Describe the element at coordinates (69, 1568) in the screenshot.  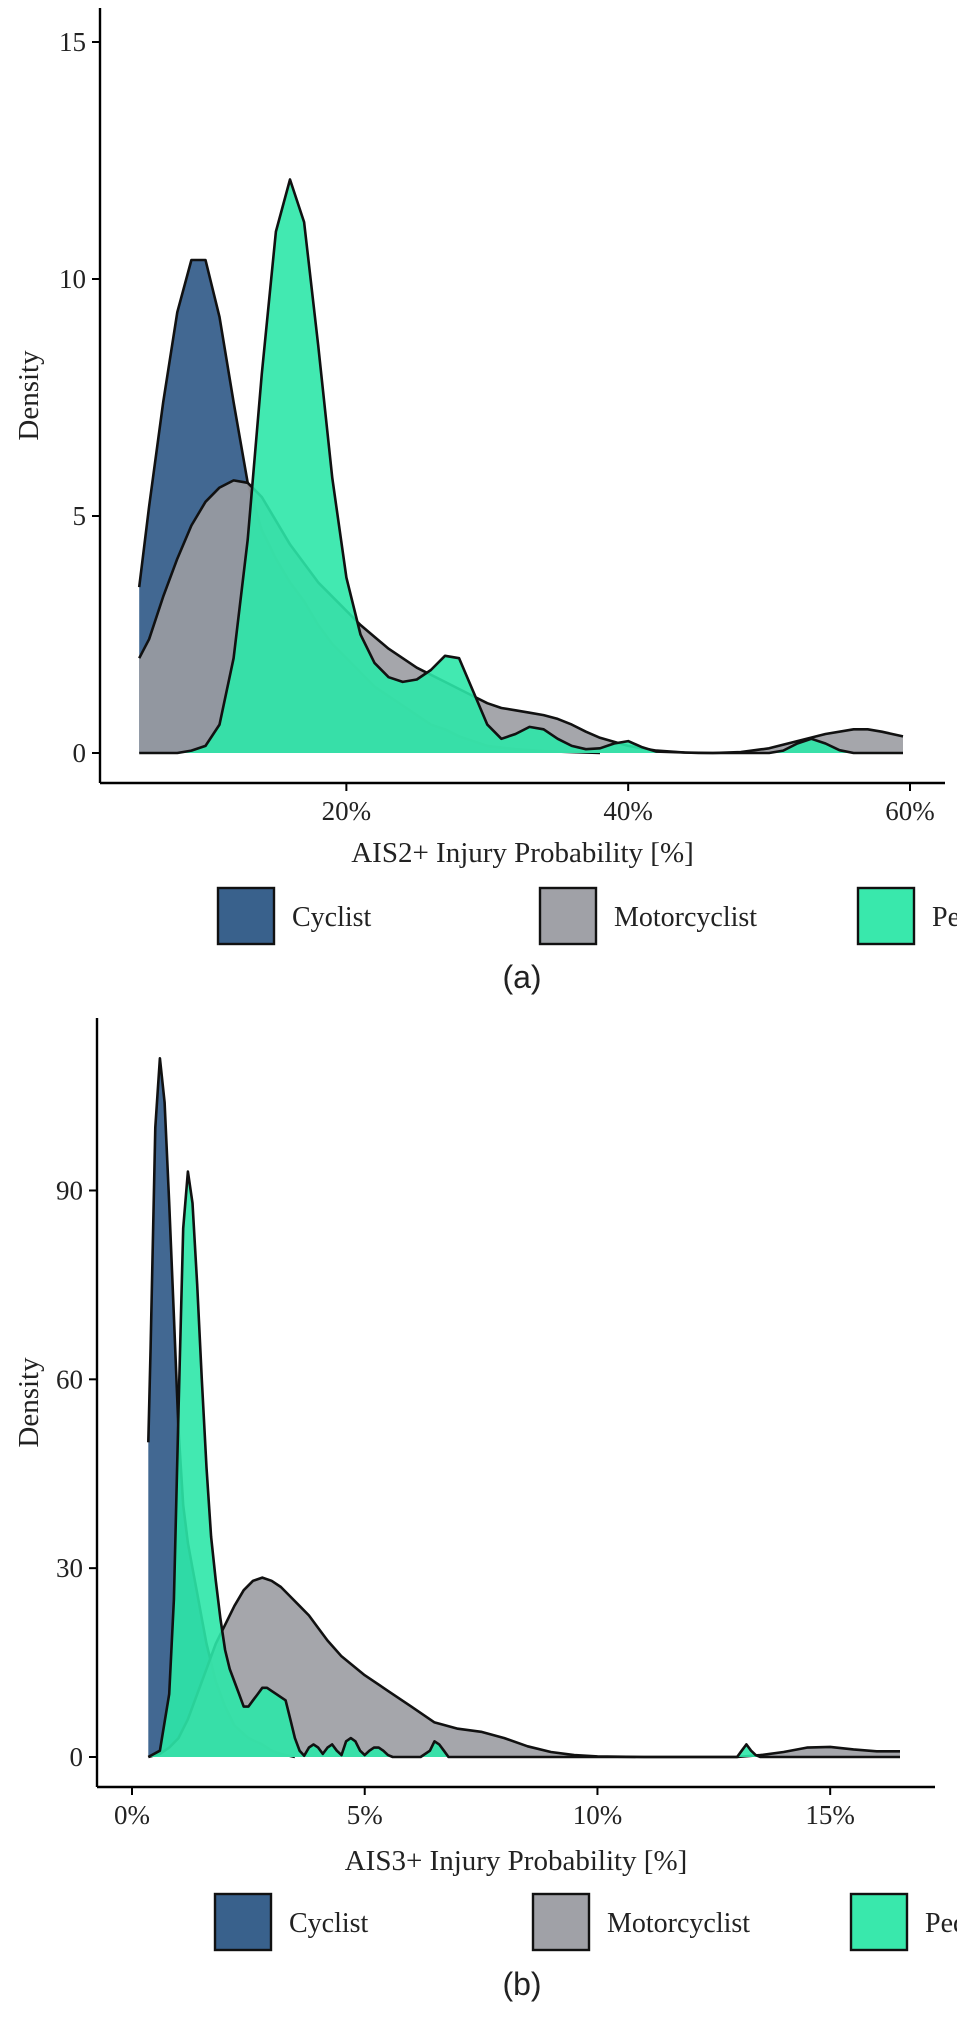
I see `y-tick-label: 30` at that location.